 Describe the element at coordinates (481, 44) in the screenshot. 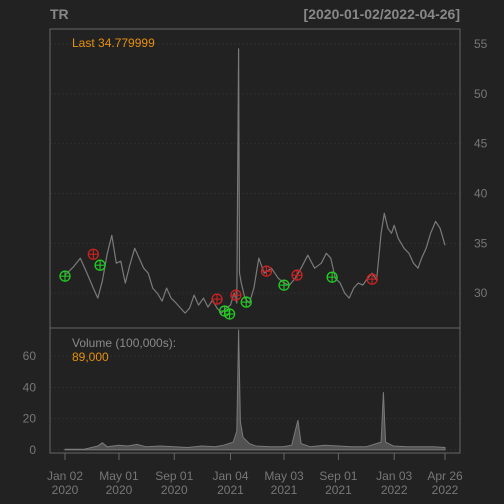

I see `price-tick-label: 55` at that location.